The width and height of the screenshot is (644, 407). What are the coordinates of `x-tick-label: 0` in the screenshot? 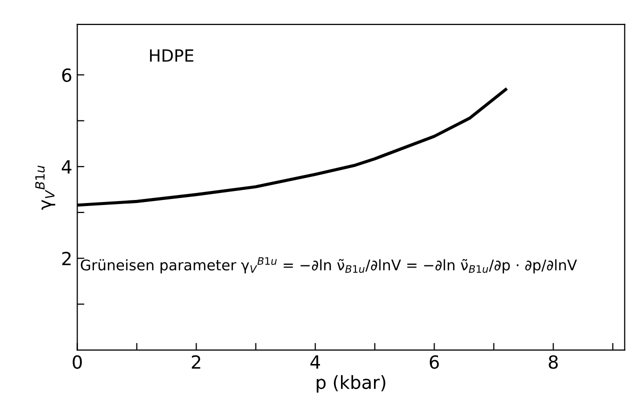 It's located at (77, 362).